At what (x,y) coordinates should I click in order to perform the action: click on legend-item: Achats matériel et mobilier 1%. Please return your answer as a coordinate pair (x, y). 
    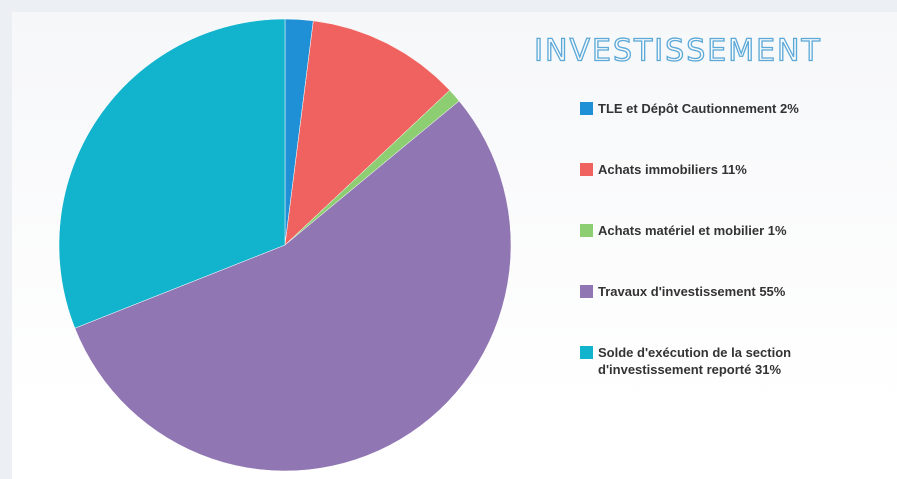
    Looking at the image, I should click on (710, 252).